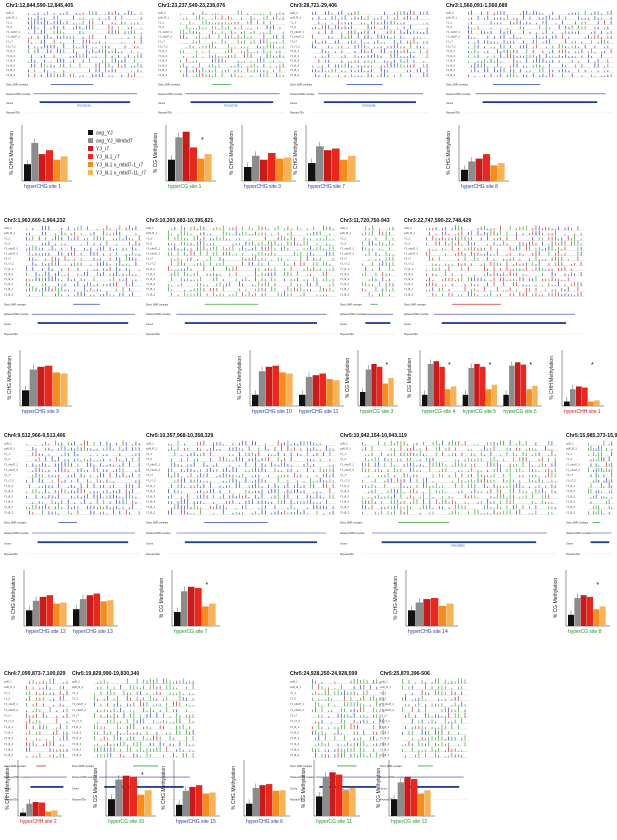  What do you see at coordinates (10, 13) in the screenshot?
I see `track-label: col0_1` at bounding box center [10, 13].